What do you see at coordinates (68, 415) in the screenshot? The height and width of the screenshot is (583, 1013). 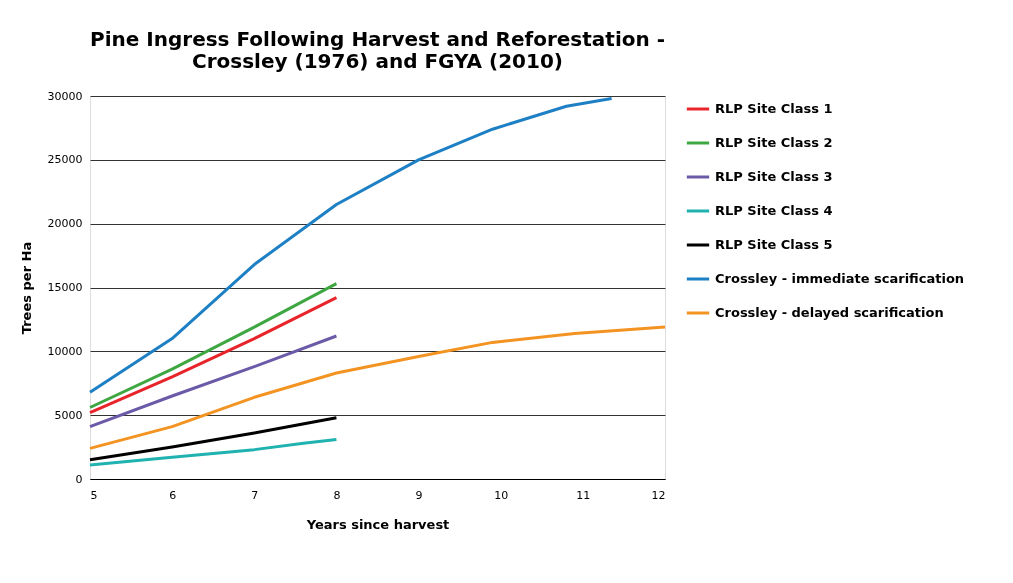 I see `y-tick-label: 5000` at bounding box center [68, 415].